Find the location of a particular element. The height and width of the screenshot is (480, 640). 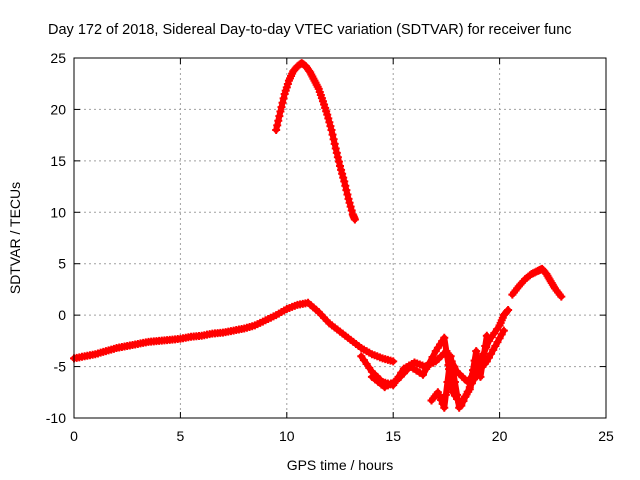

y-tick-label: -5 is located at coordinates (60, 367).